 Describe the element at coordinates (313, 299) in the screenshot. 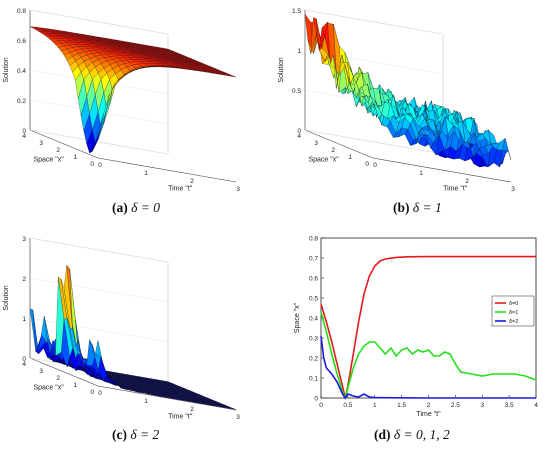

I see `y-tick-label: 0.5` at that location.